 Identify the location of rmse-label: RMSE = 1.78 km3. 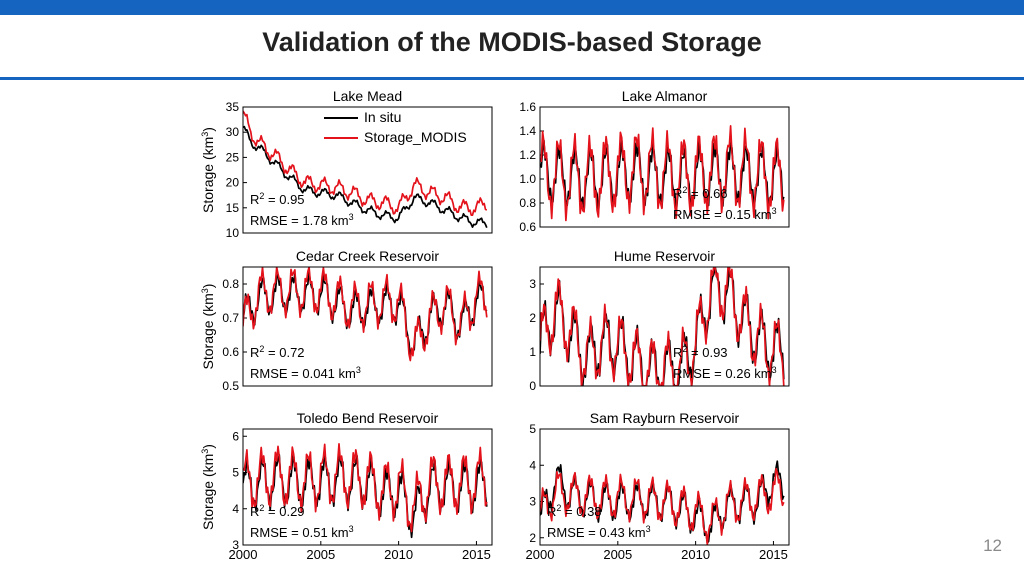
(302, 220).